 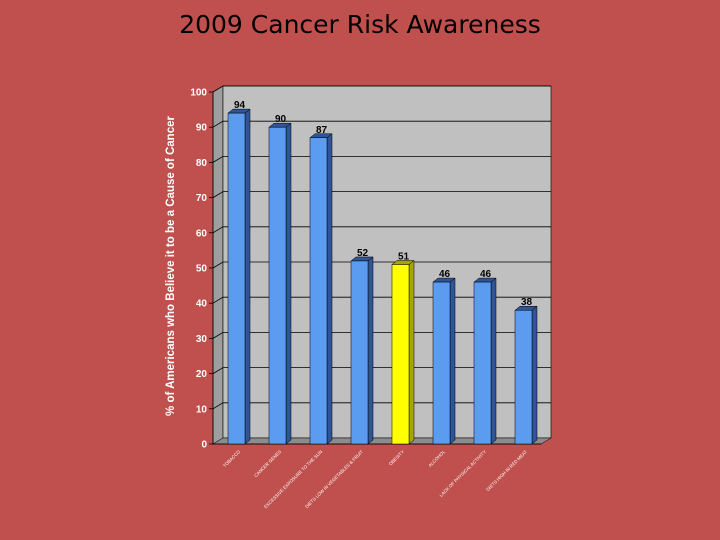 I want to click on bar-data-label: 94, so click(x=240, y=105).